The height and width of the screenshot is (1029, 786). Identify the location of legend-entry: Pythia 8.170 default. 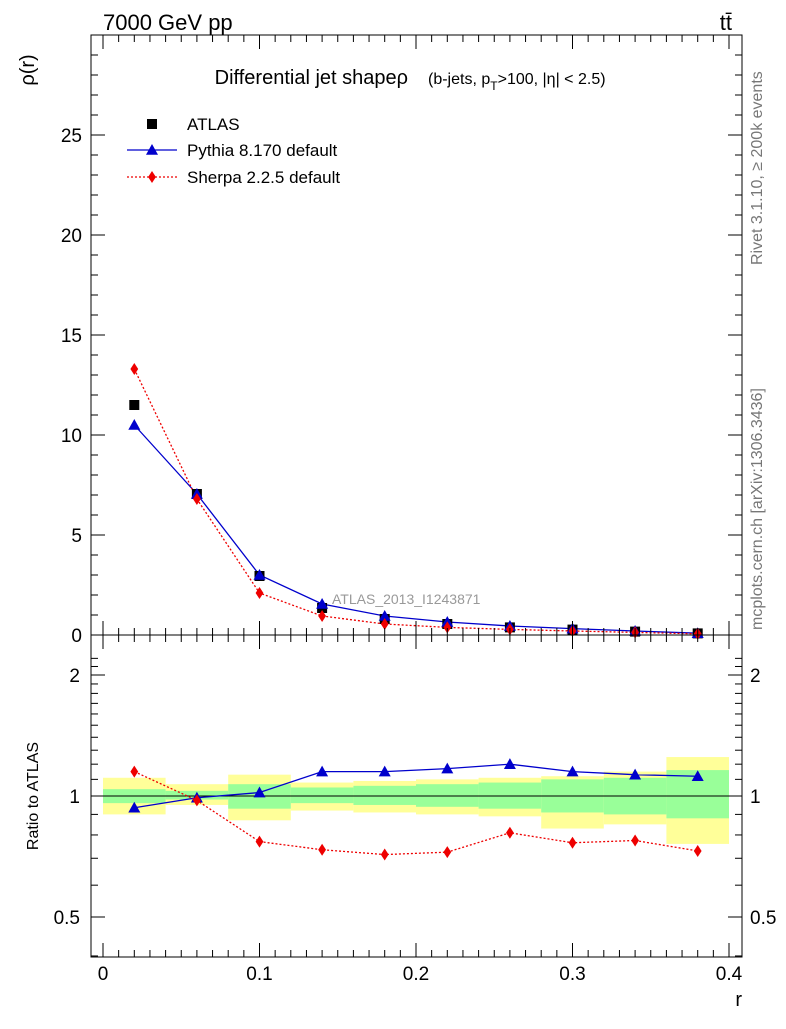
(262, 150).